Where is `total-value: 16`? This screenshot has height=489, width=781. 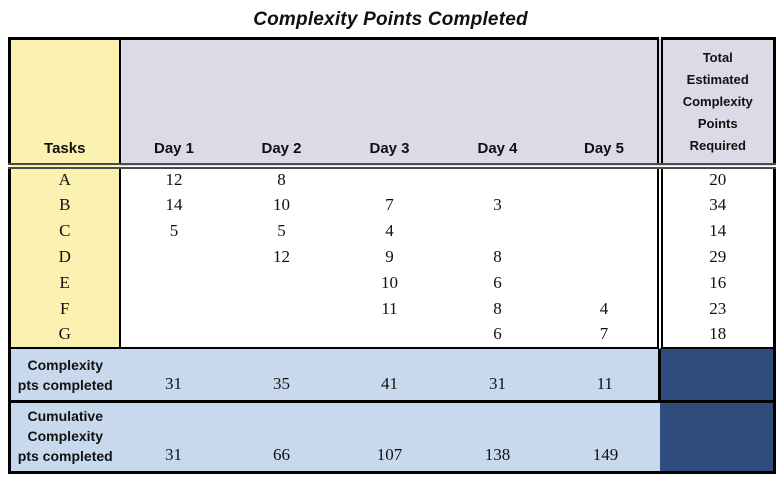 total-value: 16 is located at coordinates (715, 282).